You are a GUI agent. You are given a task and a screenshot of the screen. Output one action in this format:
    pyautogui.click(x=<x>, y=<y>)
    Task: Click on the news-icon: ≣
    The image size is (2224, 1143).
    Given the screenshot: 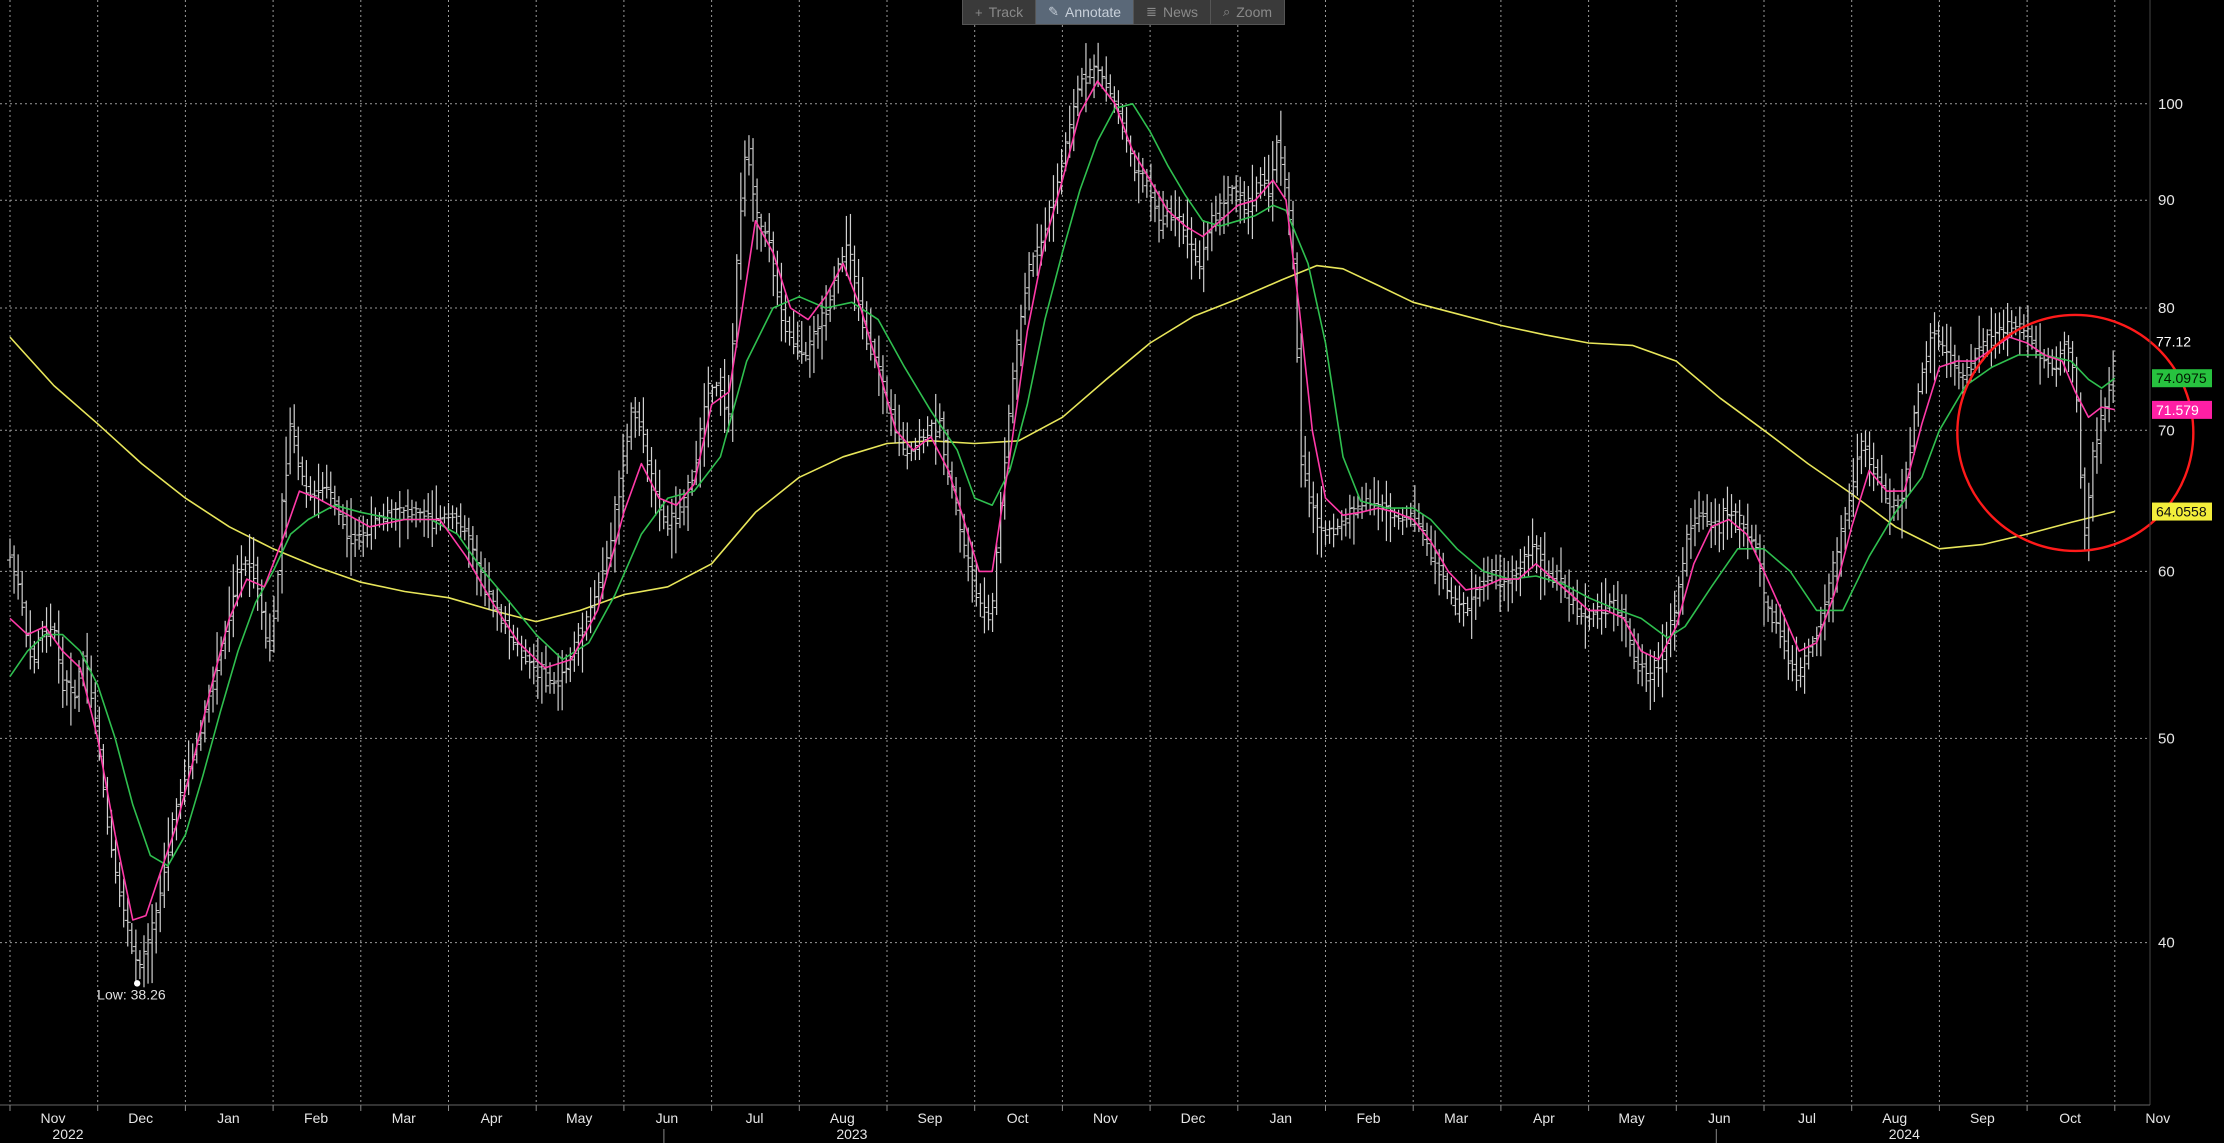 What is the action you would take?
    pyautogui.click(x=1151, y=11)
    